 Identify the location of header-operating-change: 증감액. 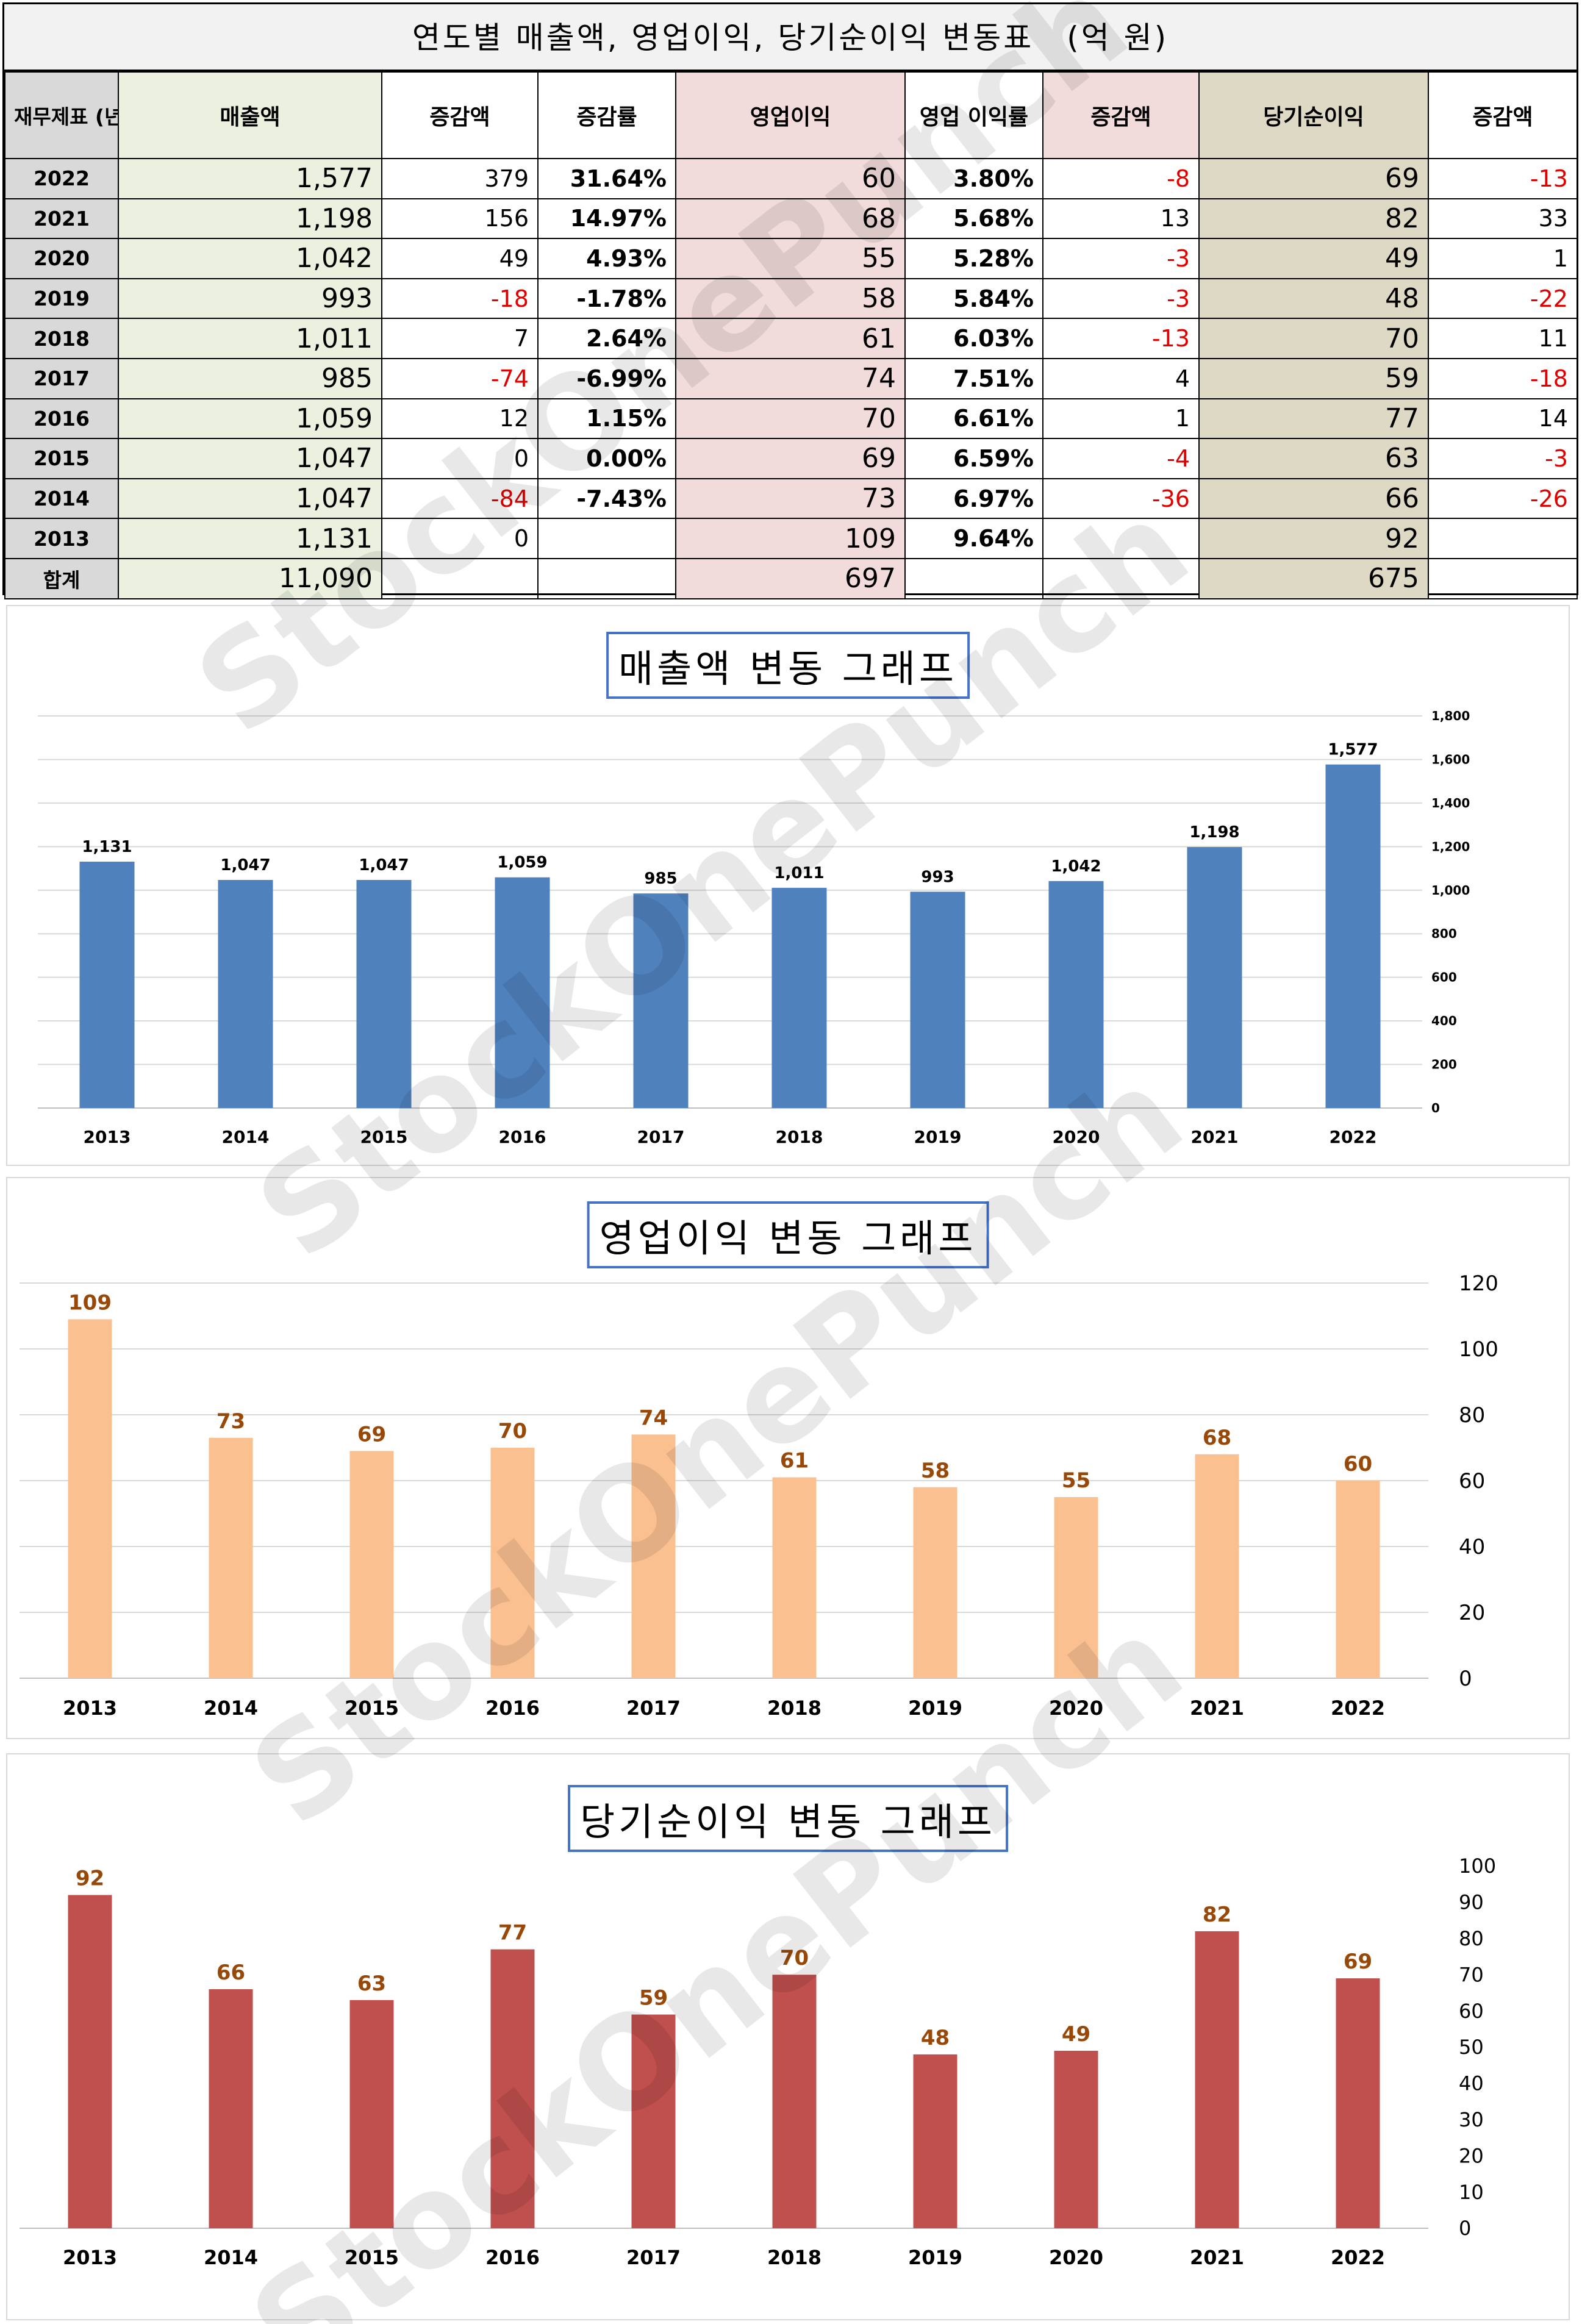
(1121, 115).